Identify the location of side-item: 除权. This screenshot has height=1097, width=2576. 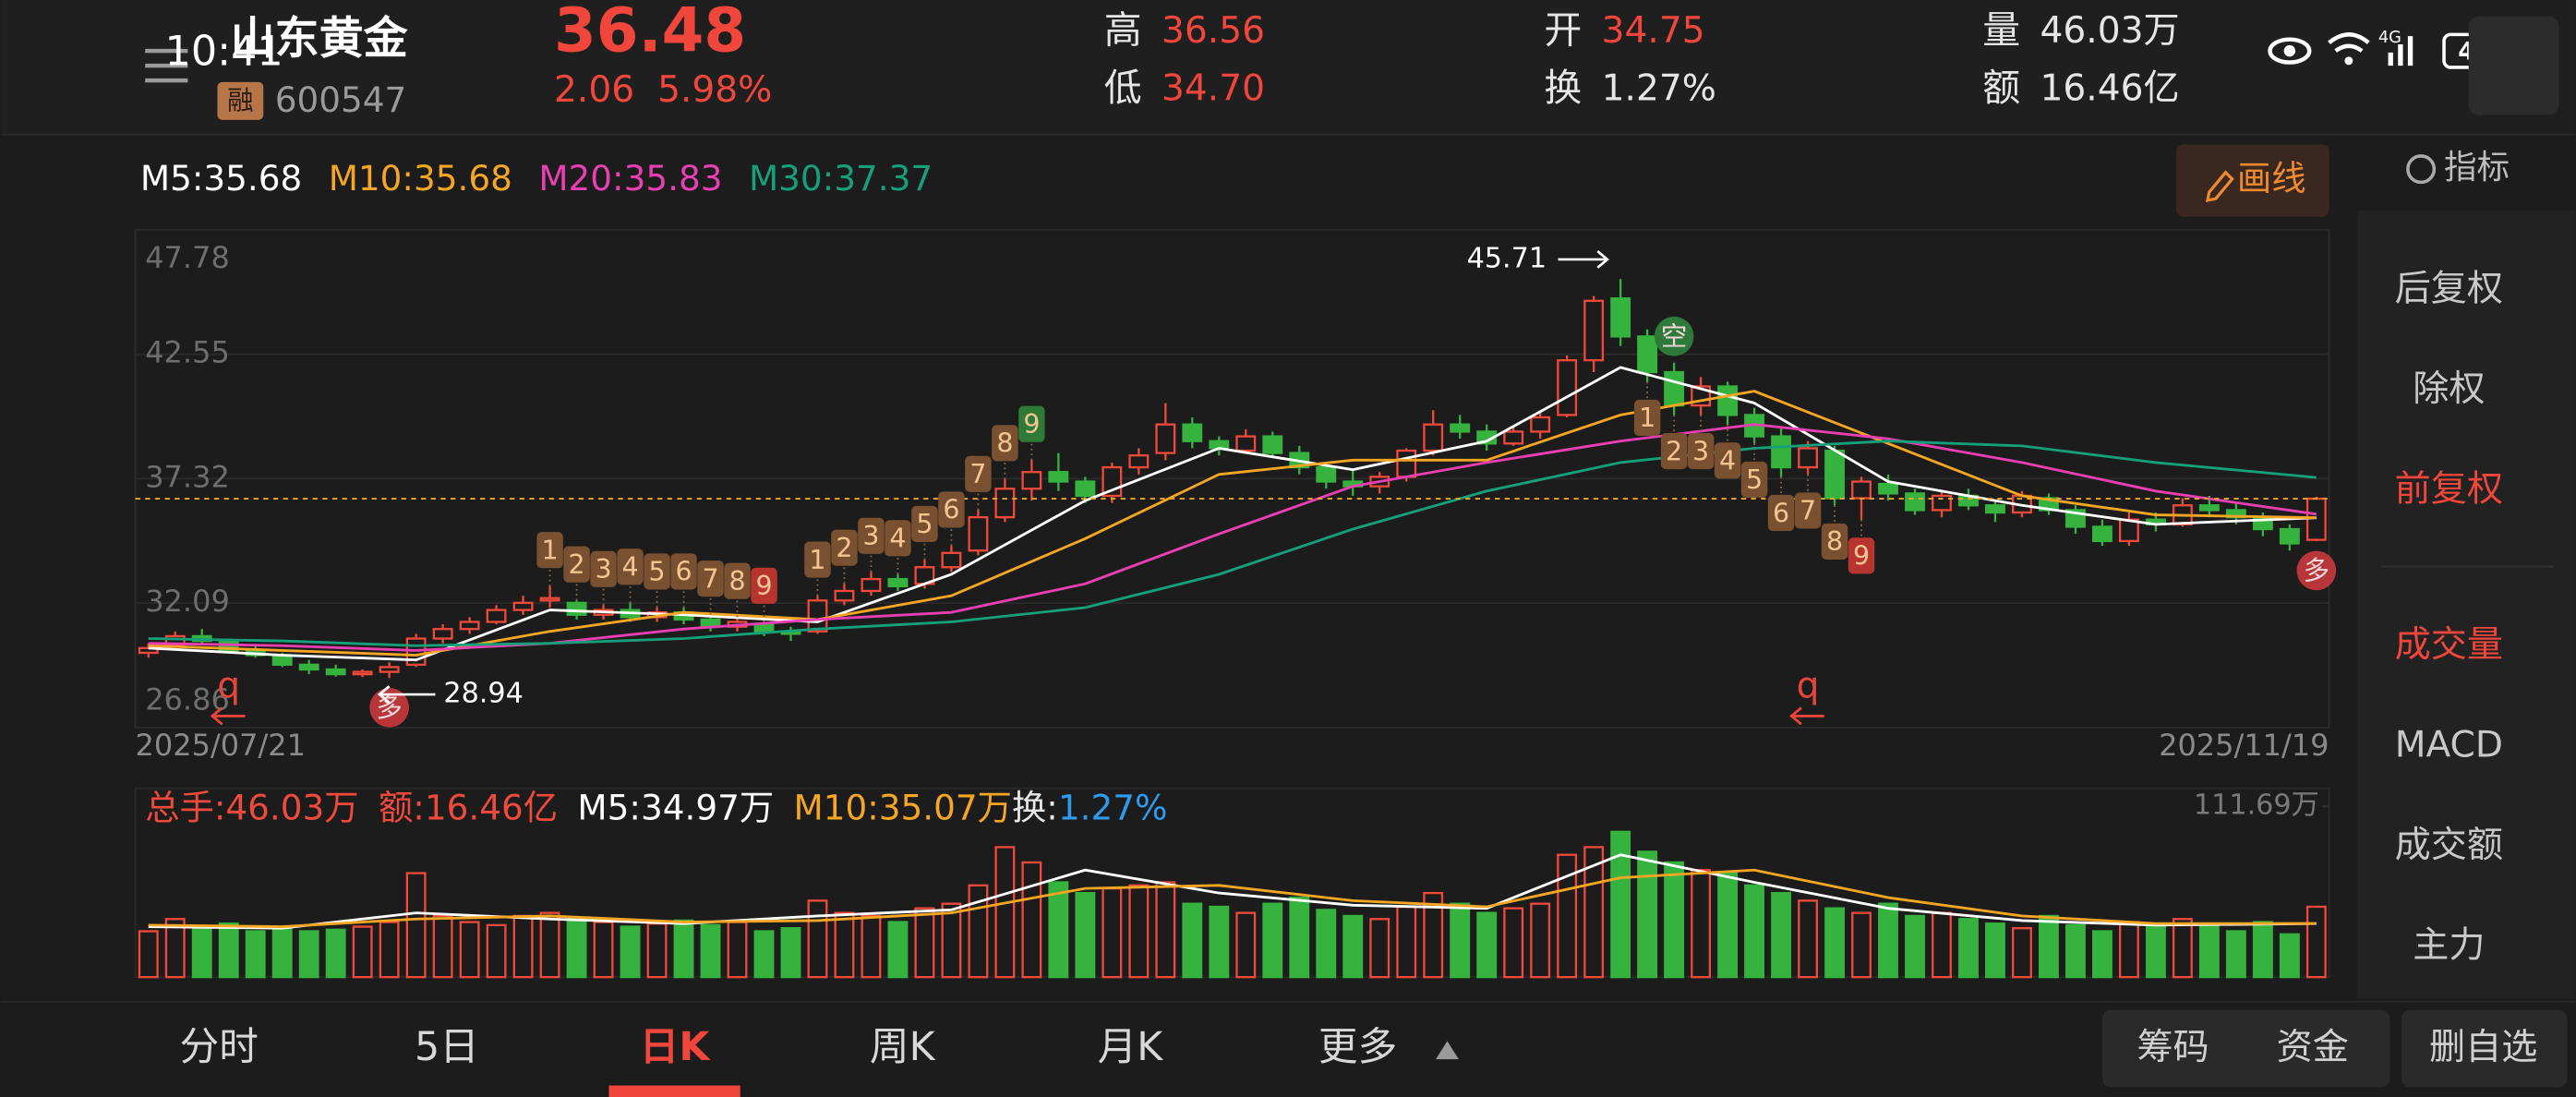
(2449, 389).